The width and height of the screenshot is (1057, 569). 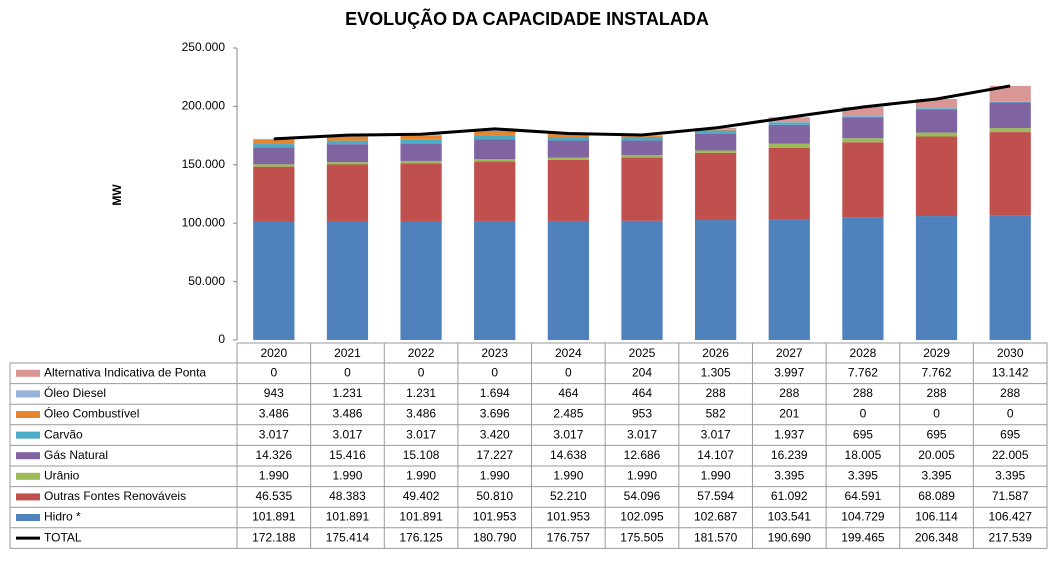 What do you see at coordinates (716, 414) in the screenshot?
I see `table-value: 582` at bounding box center [716, 414].